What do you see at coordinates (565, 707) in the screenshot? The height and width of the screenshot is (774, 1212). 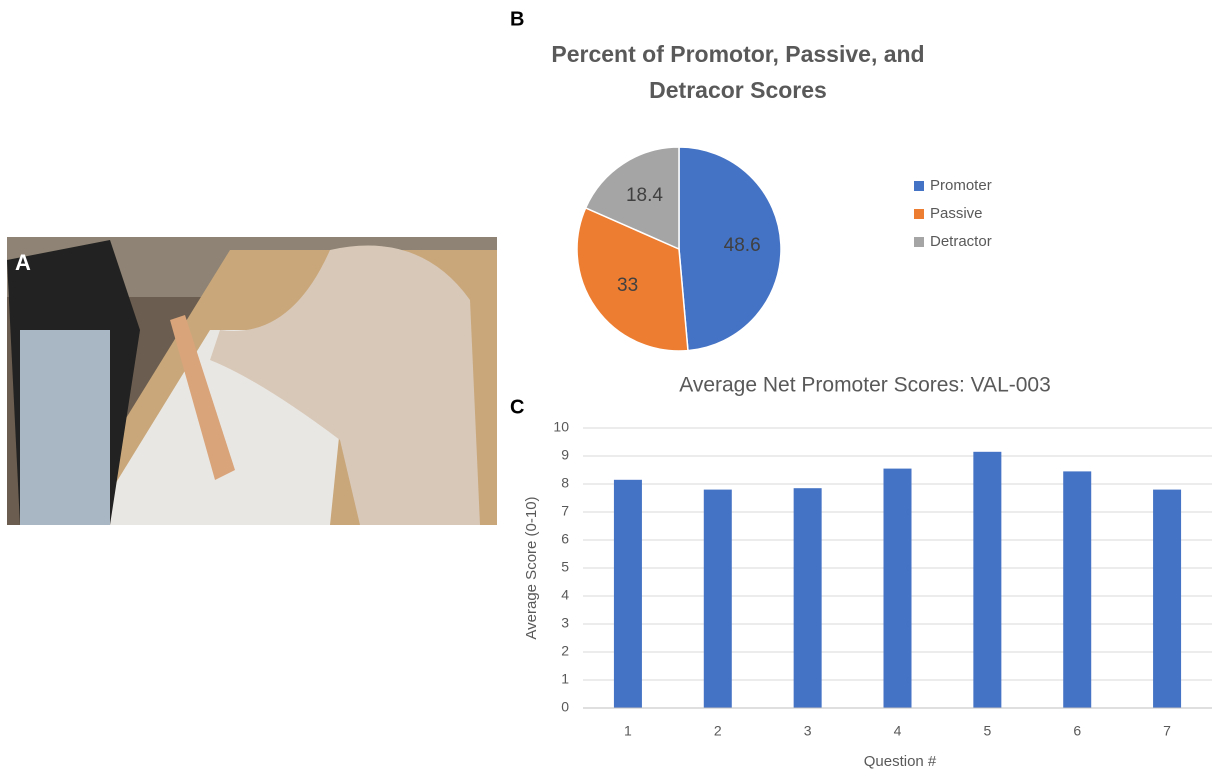 I see `y-tick-label: 0` at bounding box center [565, 707].